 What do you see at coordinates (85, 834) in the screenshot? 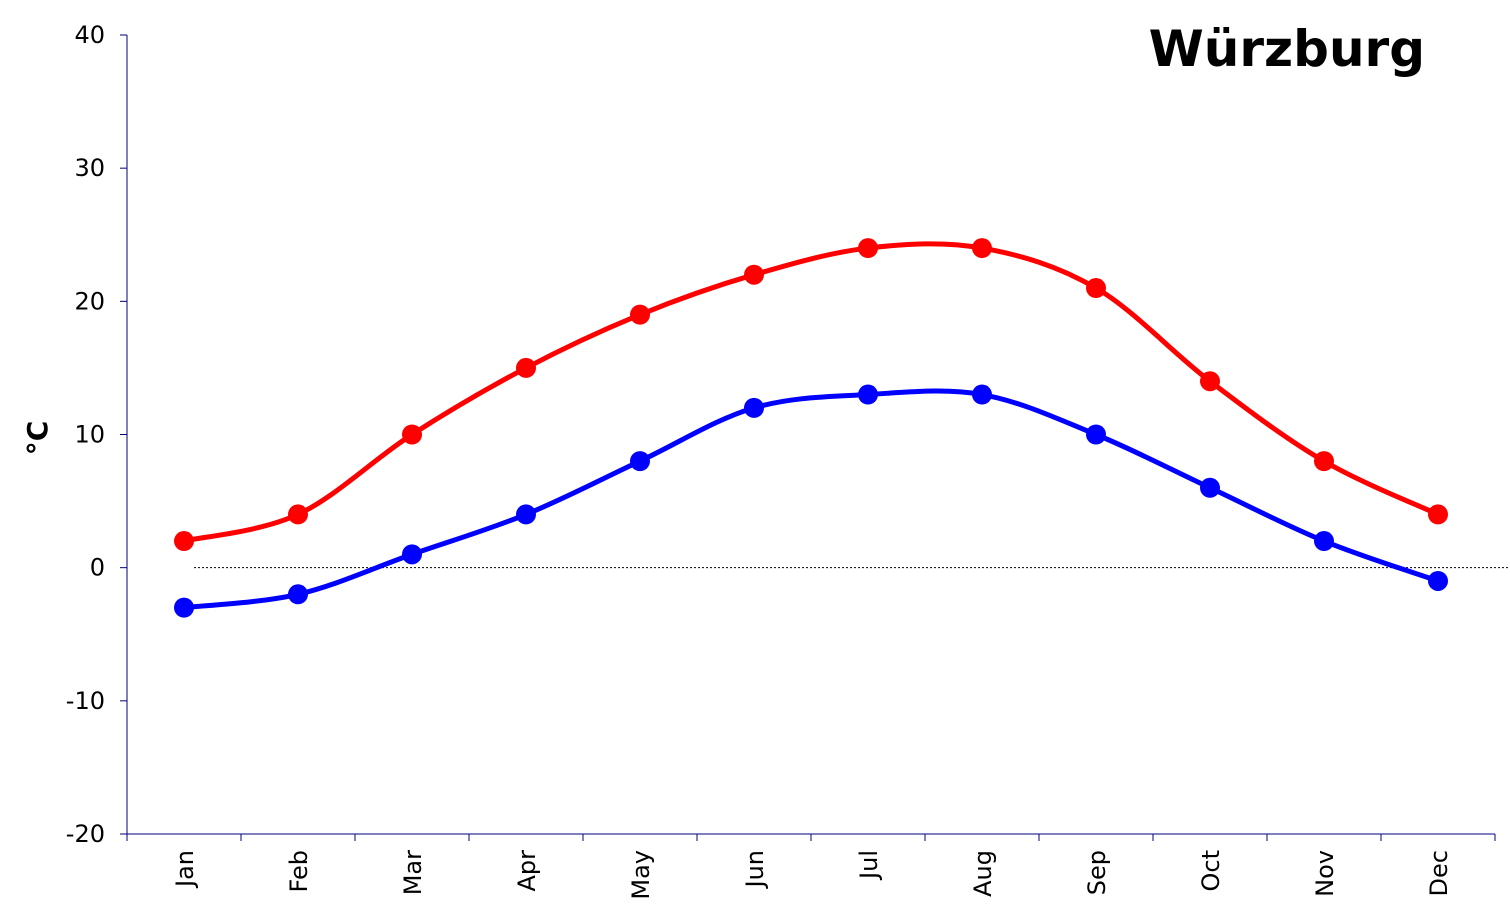
I see `y-tick-label: -20` at bounding box center [85, 834].